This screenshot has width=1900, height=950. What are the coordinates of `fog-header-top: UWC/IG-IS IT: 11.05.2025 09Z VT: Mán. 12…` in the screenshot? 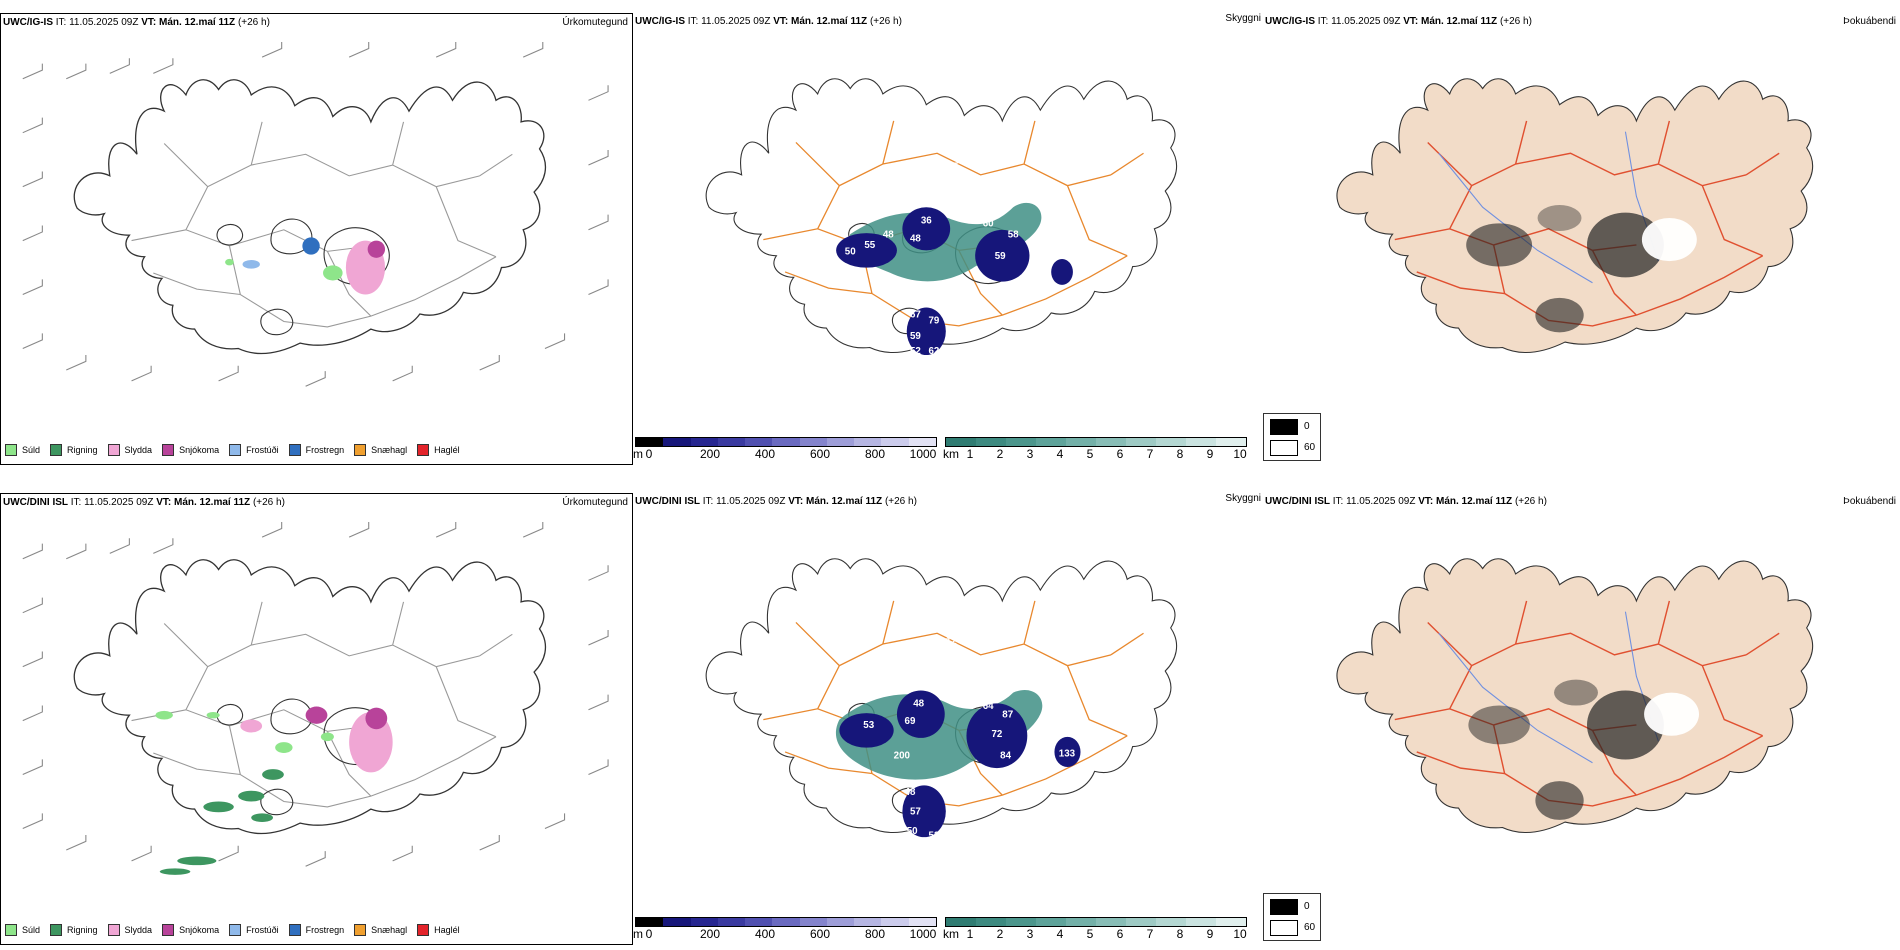 It's located at (1398, 21).